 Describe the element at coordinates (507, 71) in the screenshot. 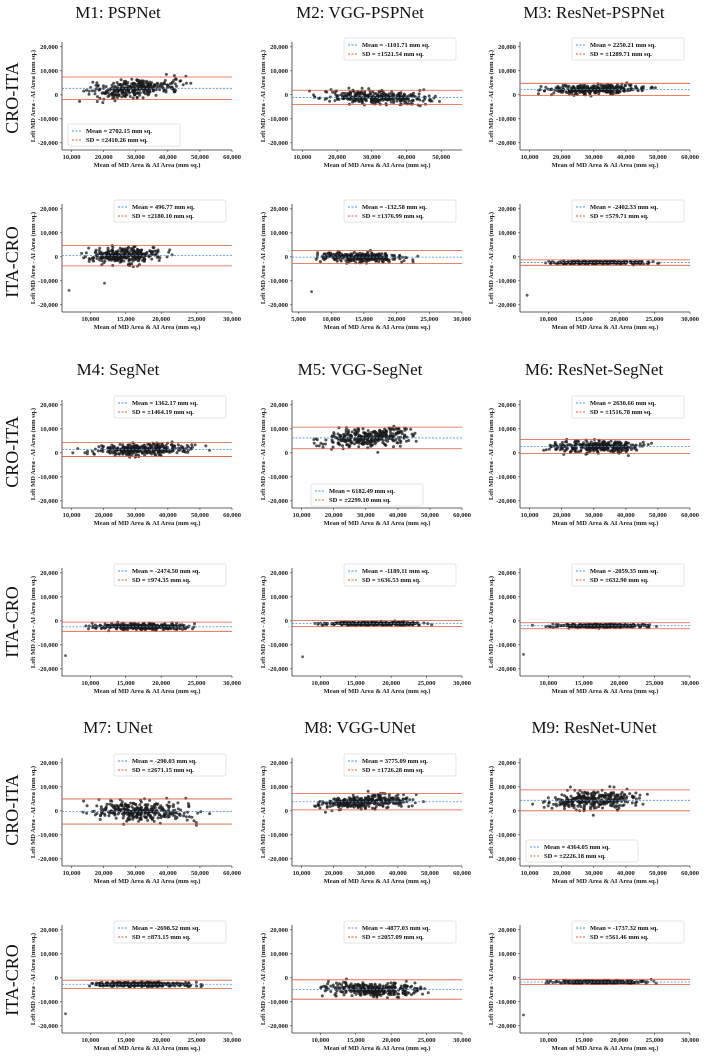

I see `y-tick-label: 10,000` at that location.